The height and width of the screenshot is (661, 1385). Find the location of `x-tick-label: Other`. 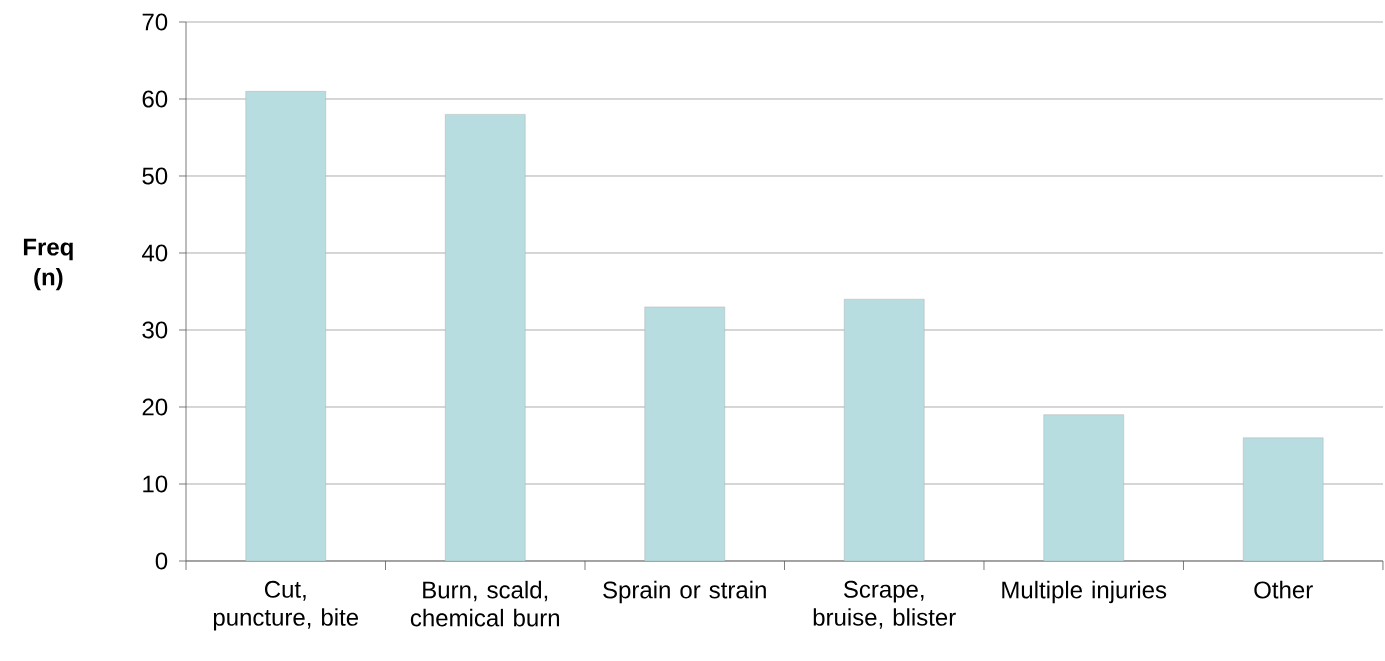

x-tick-label: Other is located at coordinates (1283, 589).